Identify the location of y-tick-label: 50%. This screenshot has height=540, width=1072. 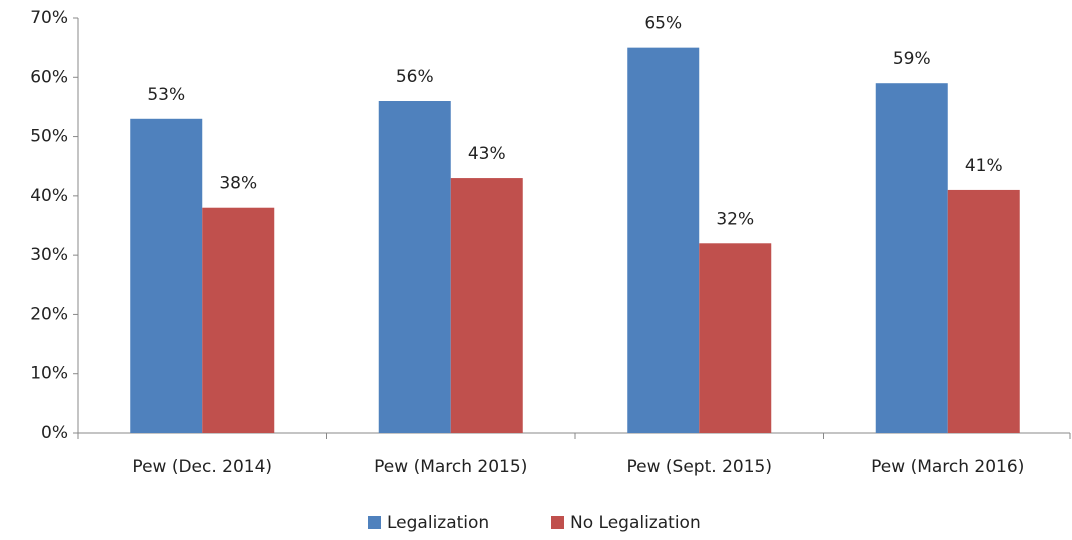
(49, 137).